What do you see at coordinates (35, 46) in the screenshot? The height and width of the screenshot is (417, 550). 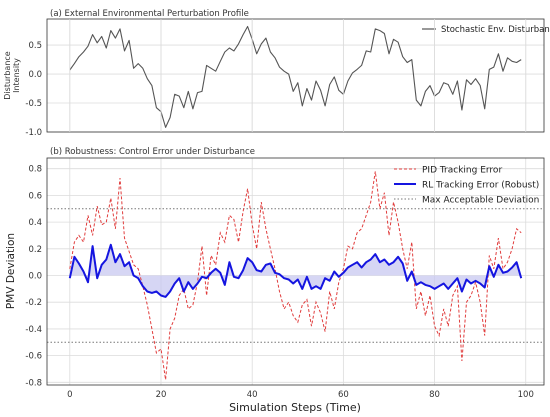 I see `panel-a-y-tick-label: 0.5` at bounding box center [35, 46].